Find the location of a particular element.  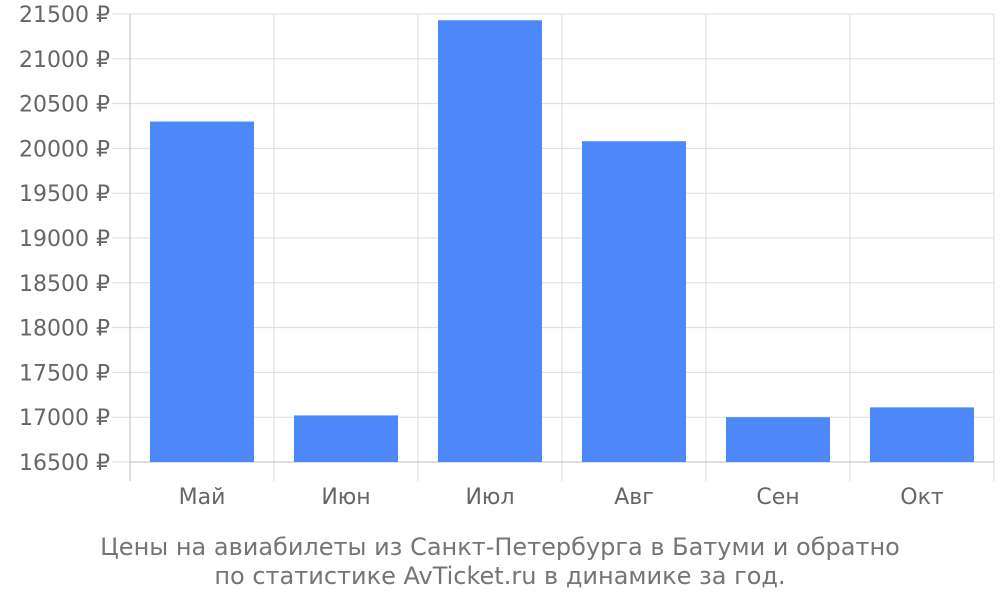

x-tick-label: Авг is located at coordinates (634, 497).